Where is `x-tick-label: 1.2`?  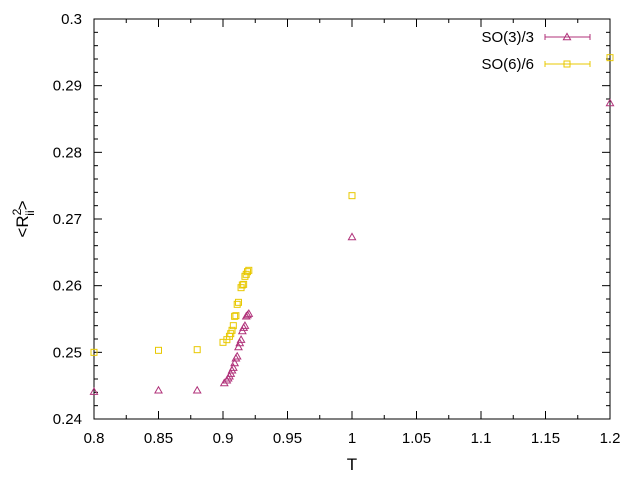 x-tick-label: 1.2 is located at coordinates (610, 438).